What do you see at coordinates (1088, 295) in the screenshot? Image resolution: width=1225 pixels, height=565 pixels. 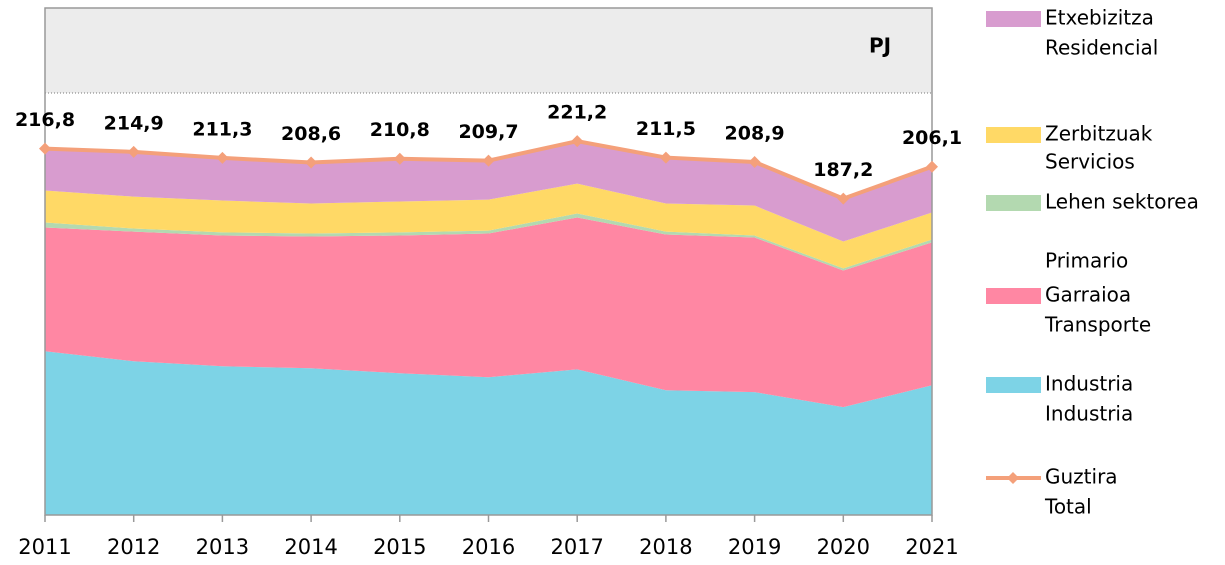 I see `legend-label: Garraioa` at bounding box center [1088, 295].